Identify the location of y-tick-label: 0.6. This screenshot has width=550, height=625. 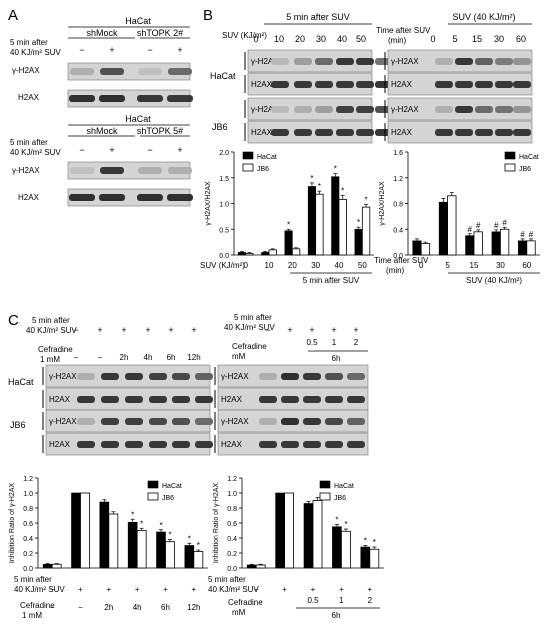
(232, 524).